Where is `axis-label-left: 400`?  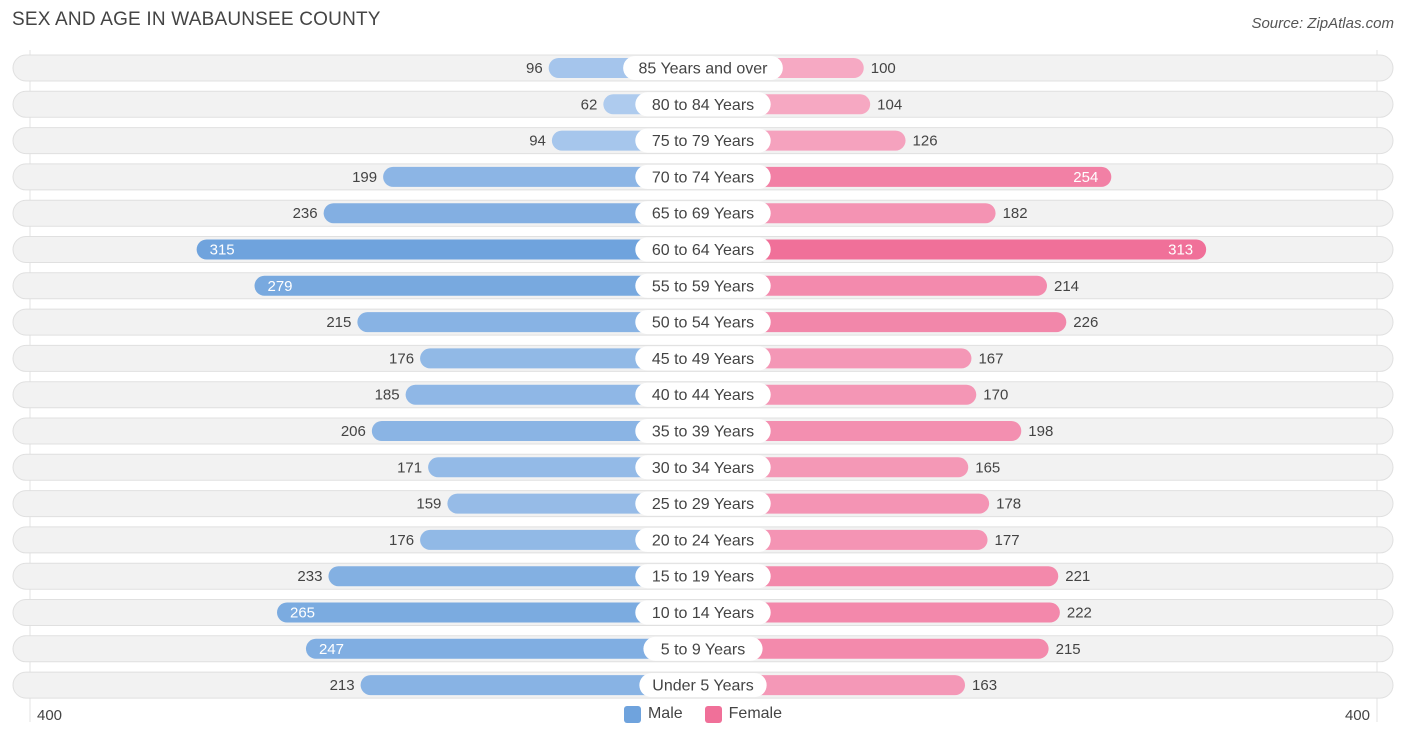 axis-label-left: 400 is located at coordinates (50, 715).